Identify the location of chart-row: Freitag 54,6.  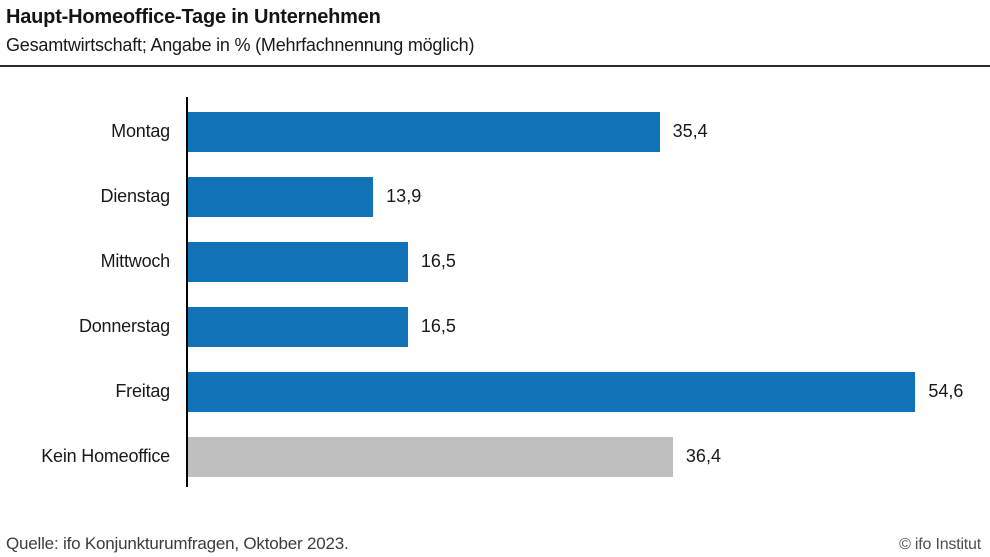
(495, 391).